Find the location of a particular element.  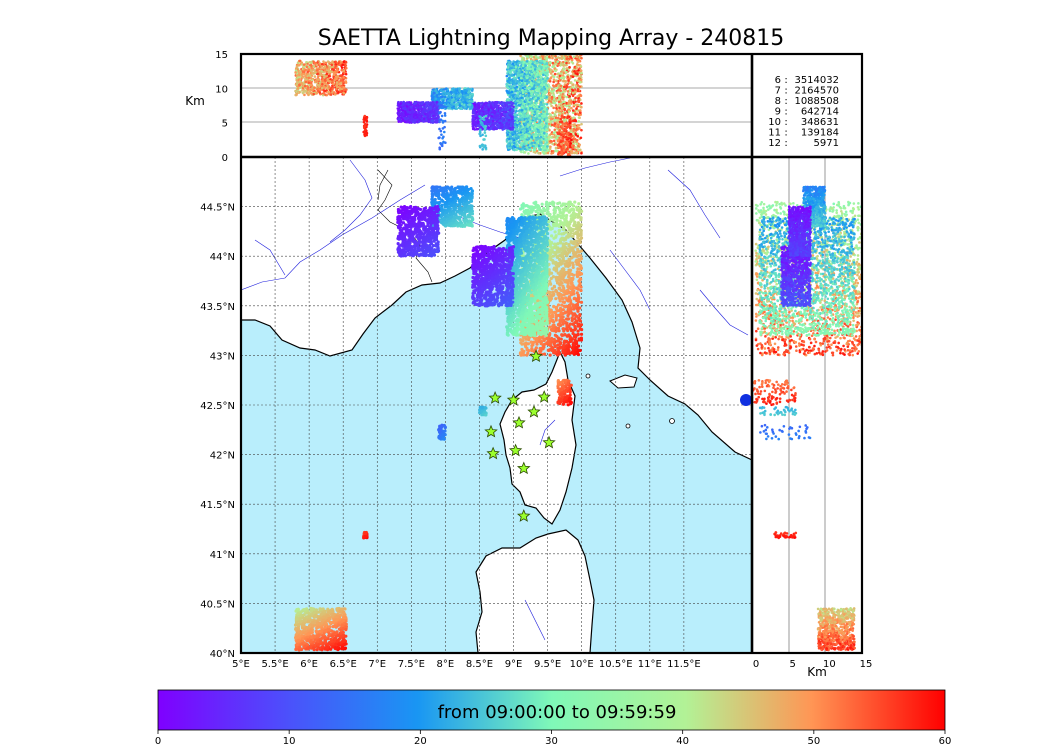

chart-title: SAETTA Lightning Mapping Array - 240815 is located at coordinates (551, 38).